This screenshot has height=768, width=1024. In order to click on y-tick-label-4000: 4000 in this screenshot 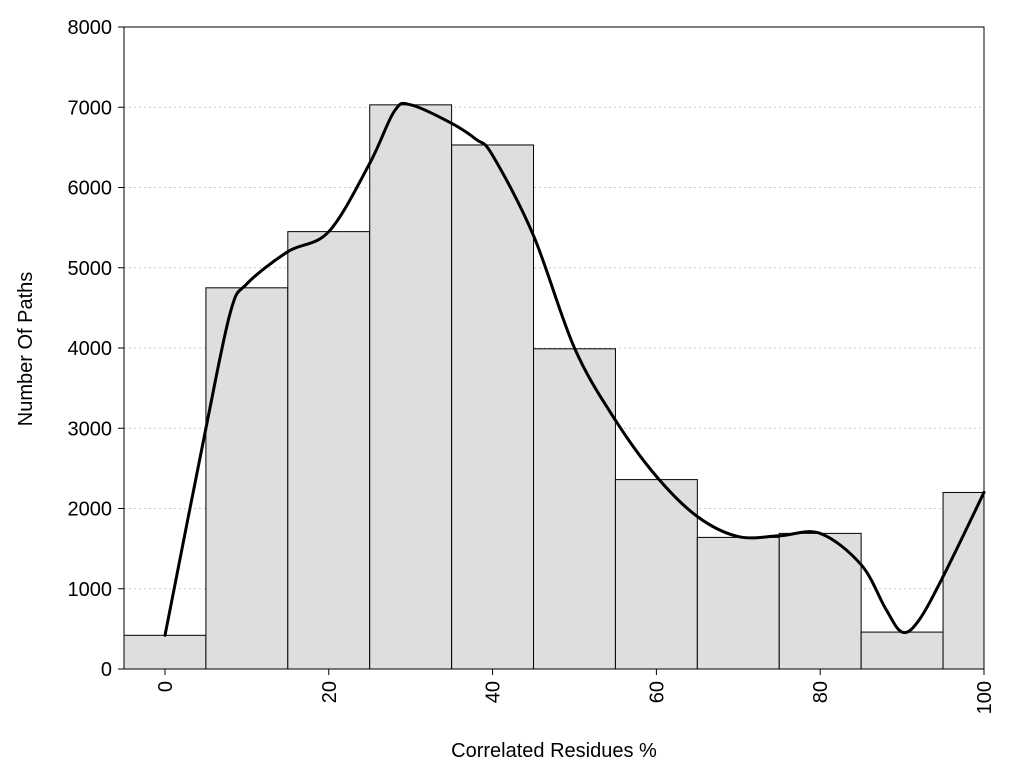, I will do `click(90, 349)`.